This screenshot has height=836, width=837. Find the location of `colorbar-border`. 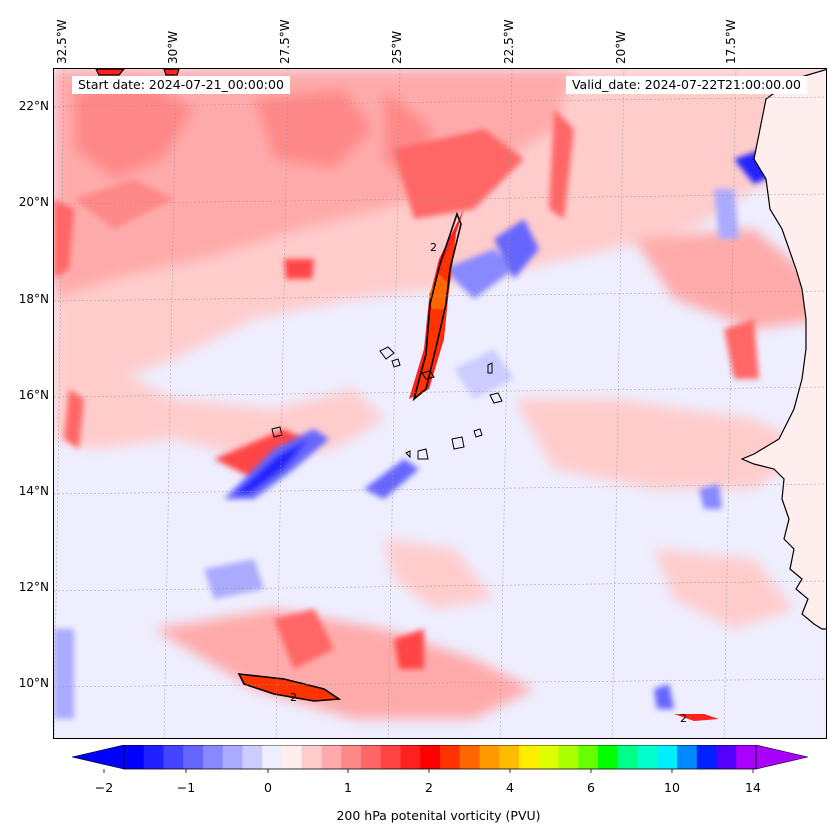

colorbar-border is located at coordinates (440, 757).